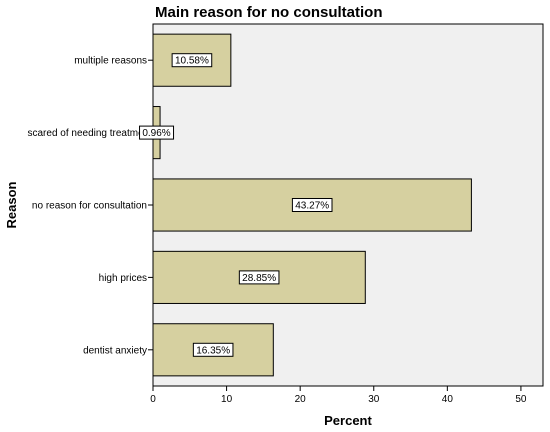  Describe the element at coordinates (115, 350) in the screenshot. I see `y-tick-label: dentist anxiety` at that location.